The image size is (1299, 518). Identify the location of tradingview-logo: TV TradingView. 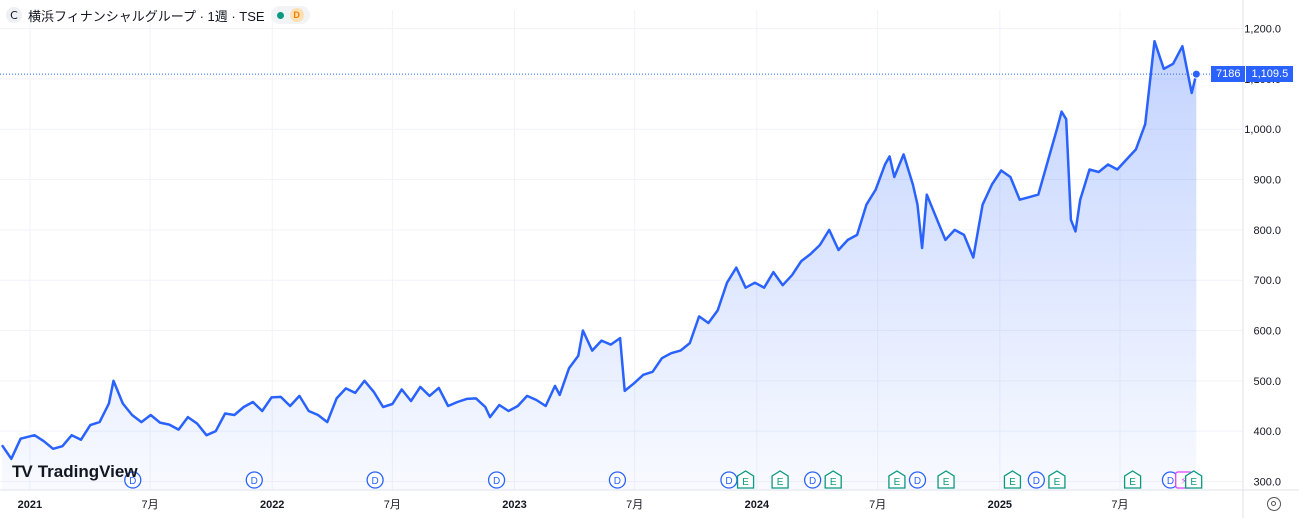
(75, 472).